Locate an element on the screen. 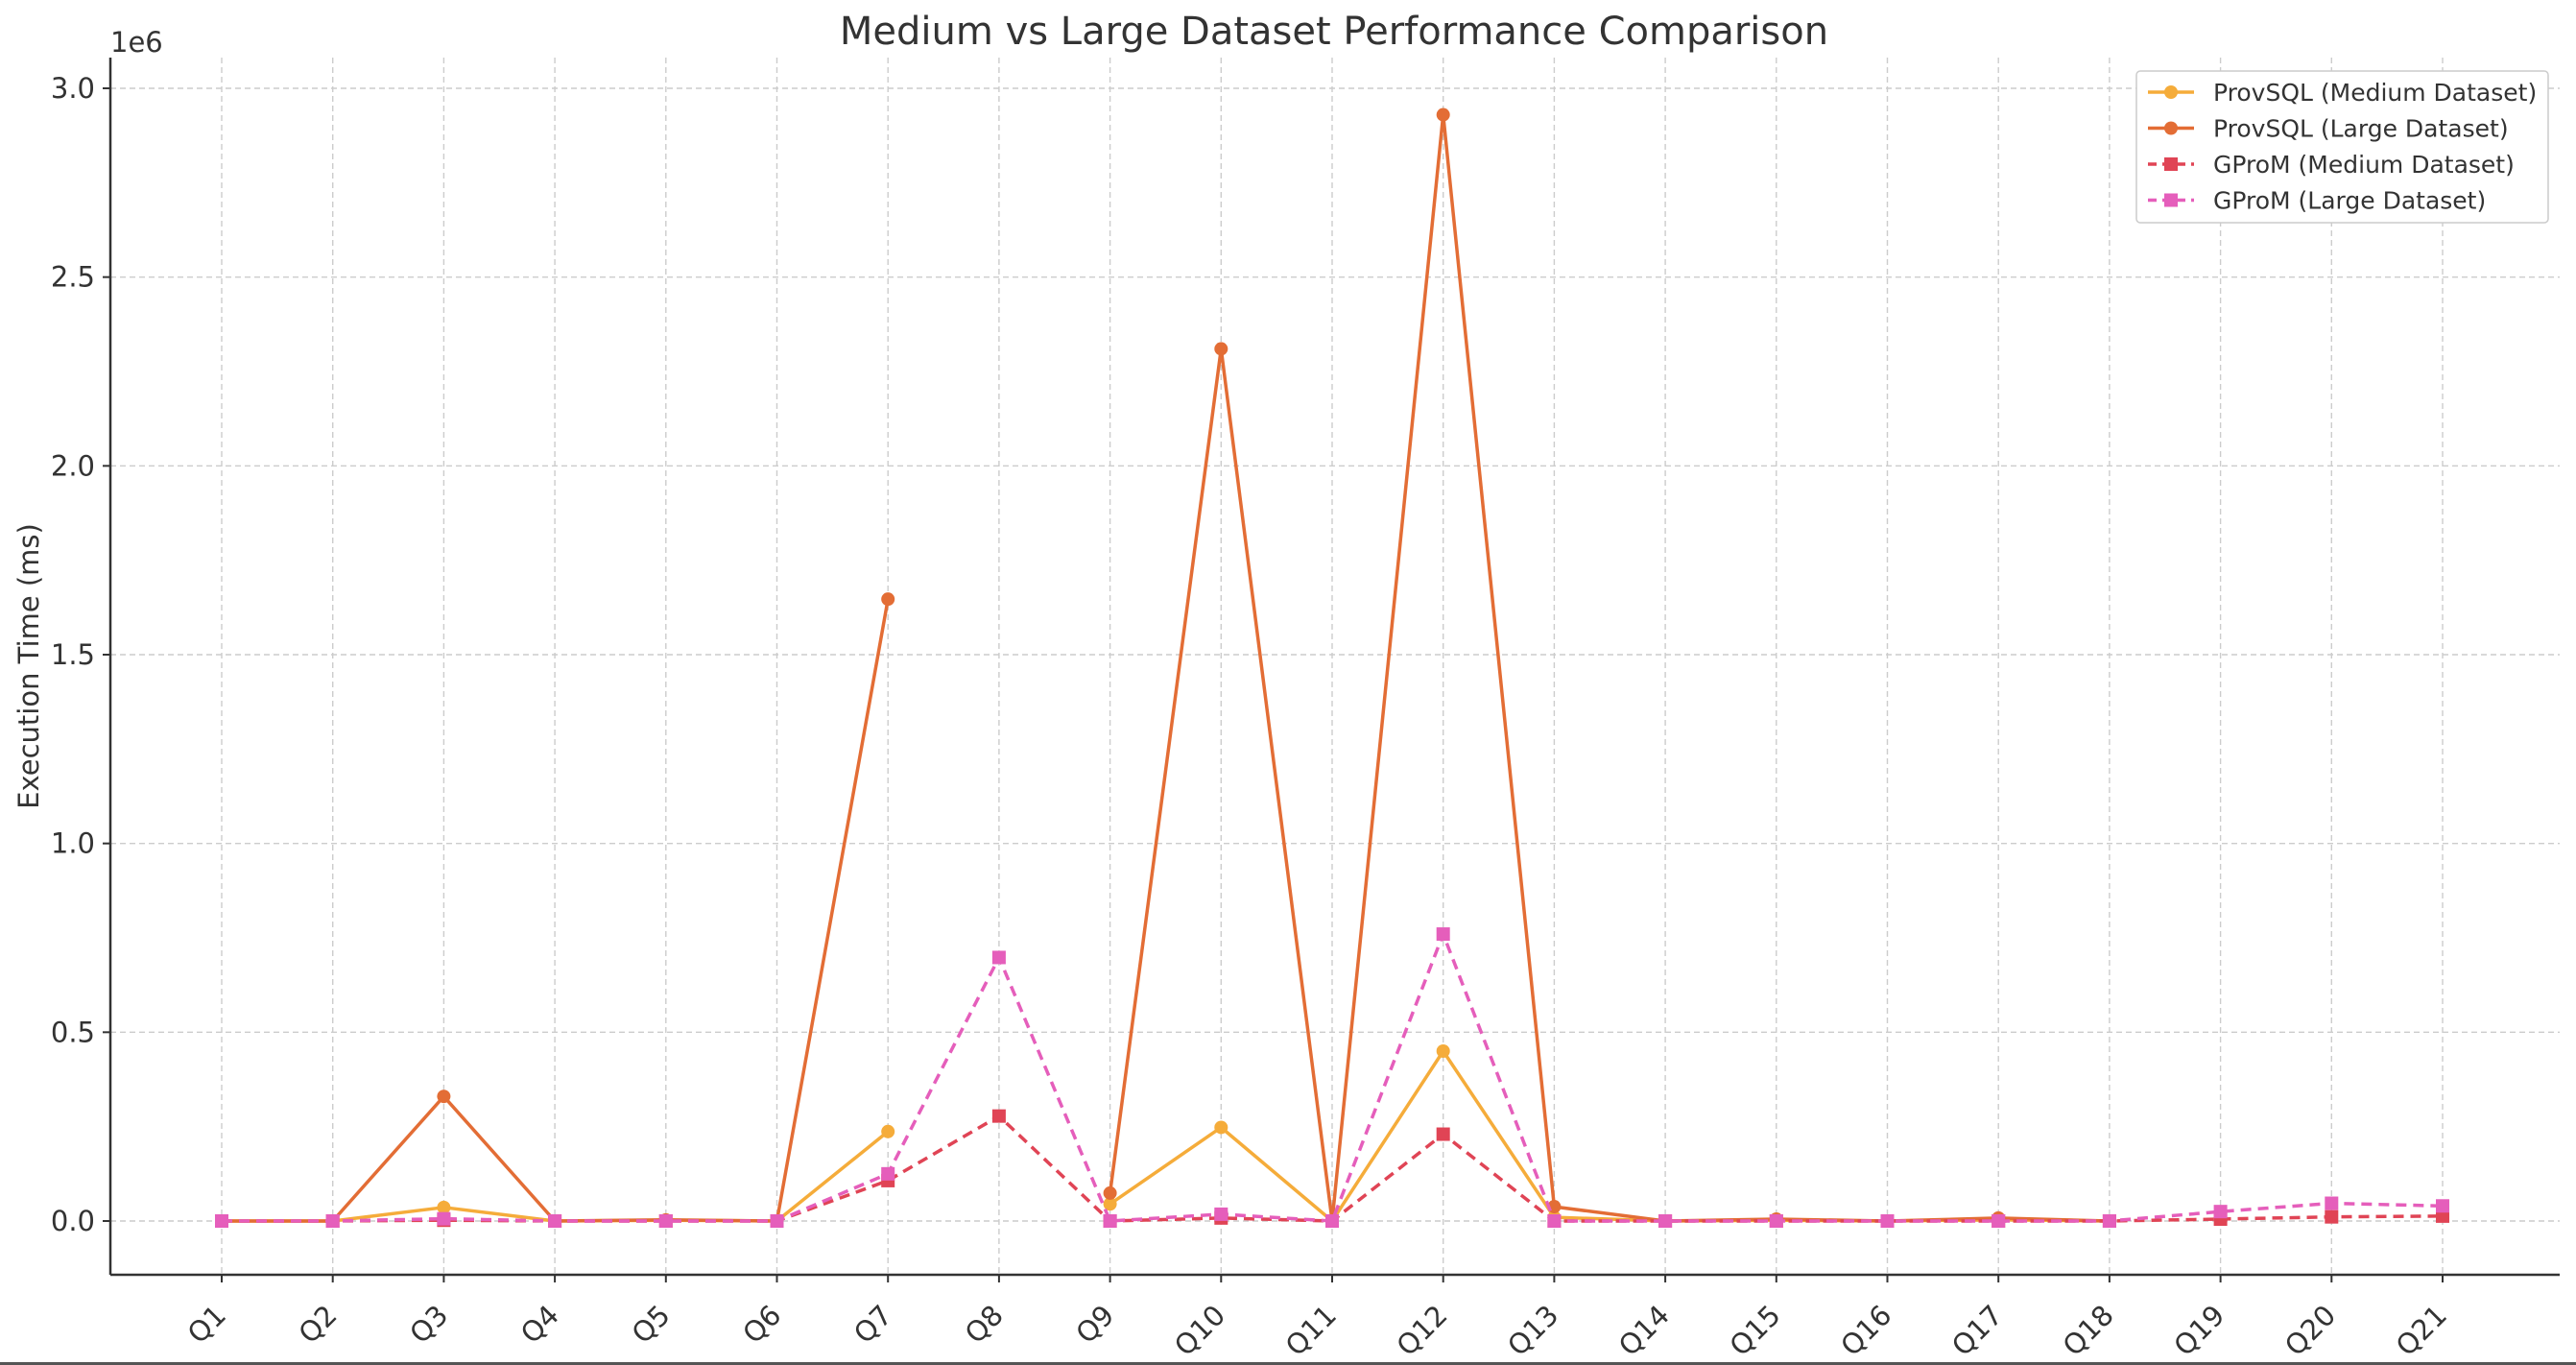 The width and height of the screenshot is (2576, 1365). y-tick-label: 1.5 is located at coordinates (73, 655).